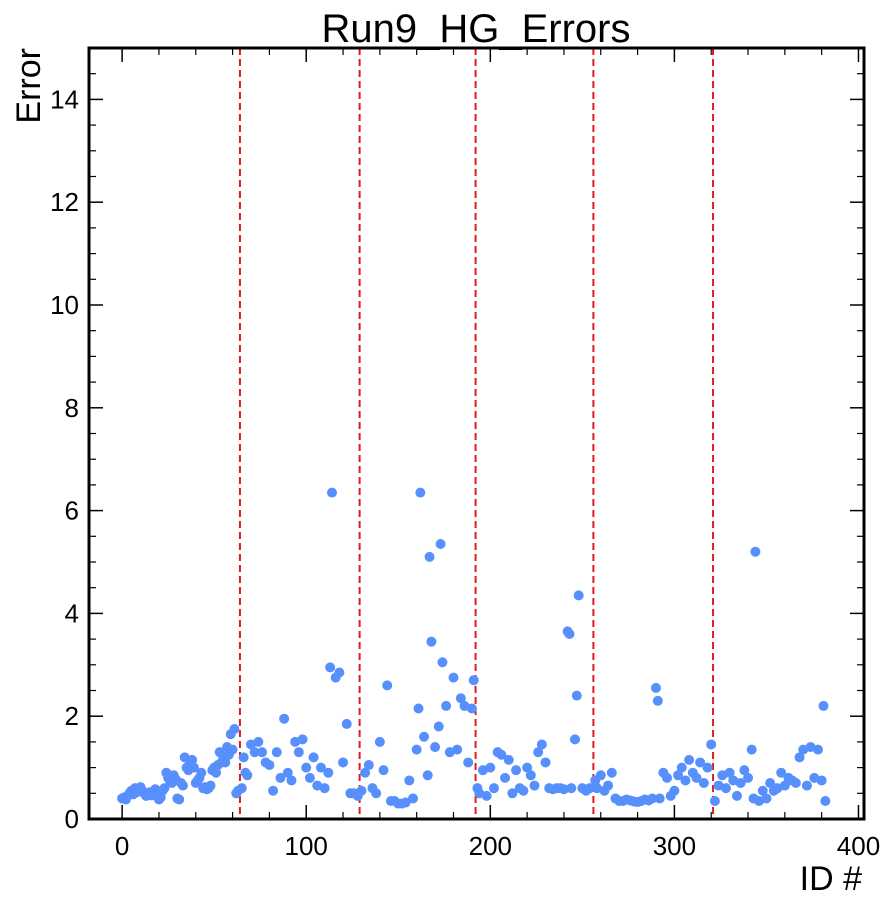 The height and width of the screenshot is (906, 895). I want to click on x-tick-label: 200, so click(490, 846).